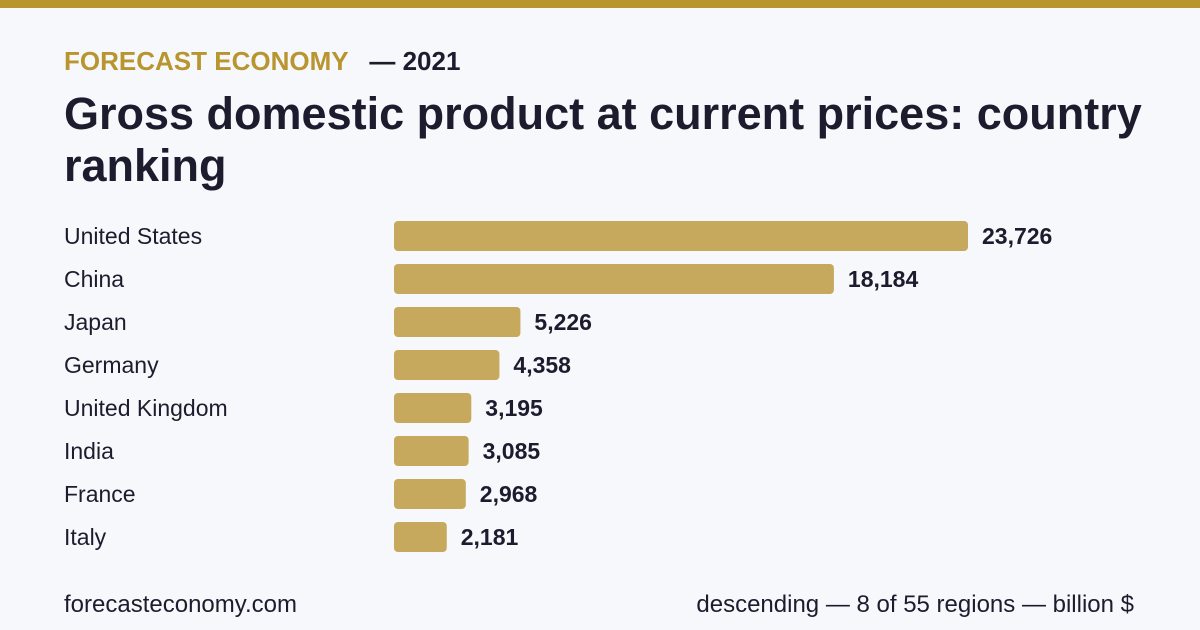  Describe the element at coordinates (95, 322) in the screenshot. I see `category-label: Japan` at that location.